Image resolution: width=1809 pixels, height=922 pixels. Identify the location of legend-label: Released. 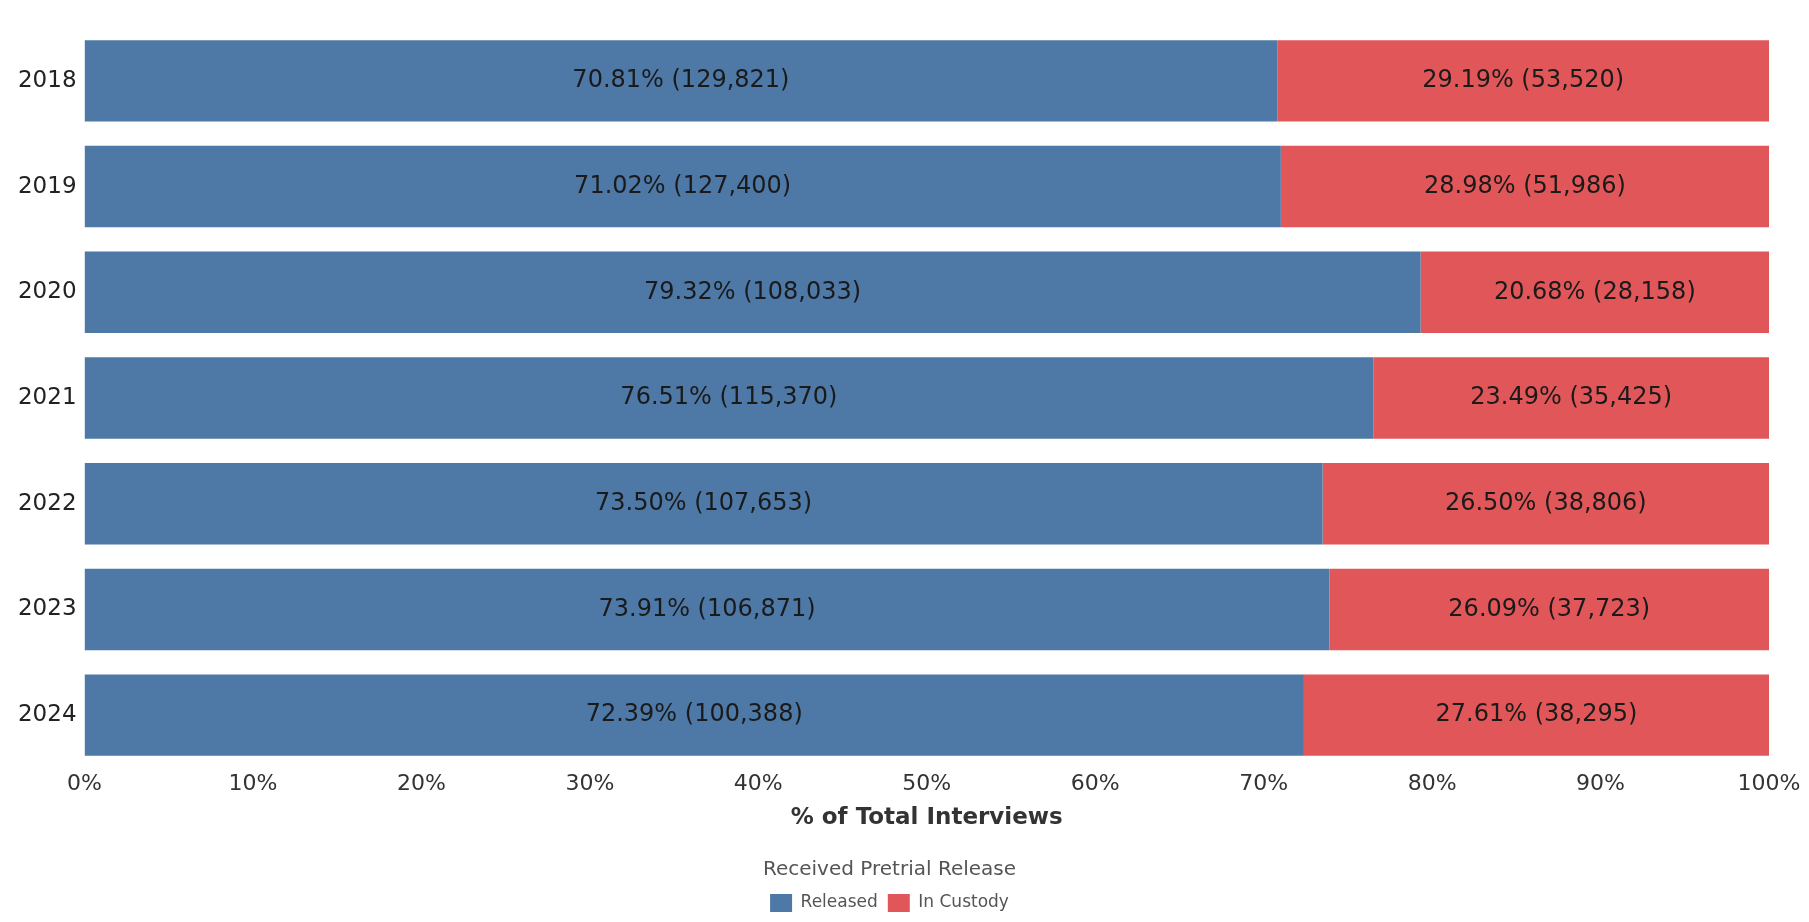
(839, 901).